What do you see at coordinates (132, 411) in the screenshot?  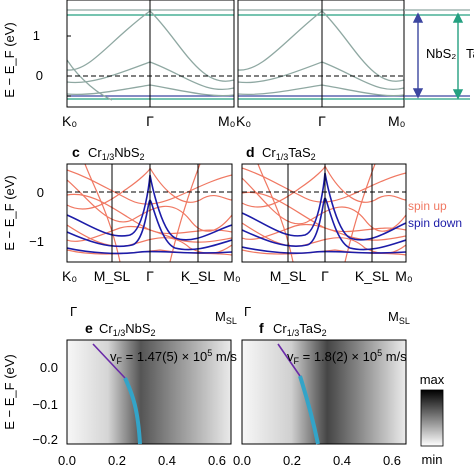 I see `arpes-left-mdc-peaks` at bounding box center [132, 411].